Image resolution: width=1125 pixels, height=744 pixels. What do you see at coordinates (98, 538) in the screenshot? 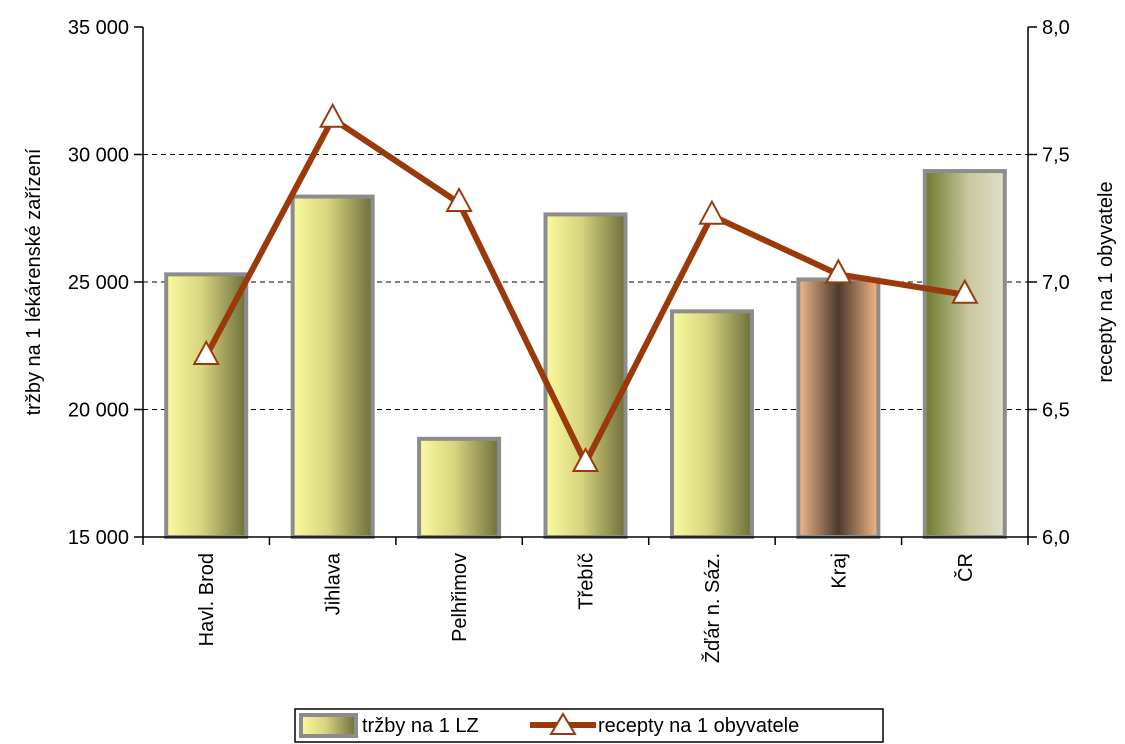
I see `left-y-tick-label: 15 000` at bounding box center [98, 538].